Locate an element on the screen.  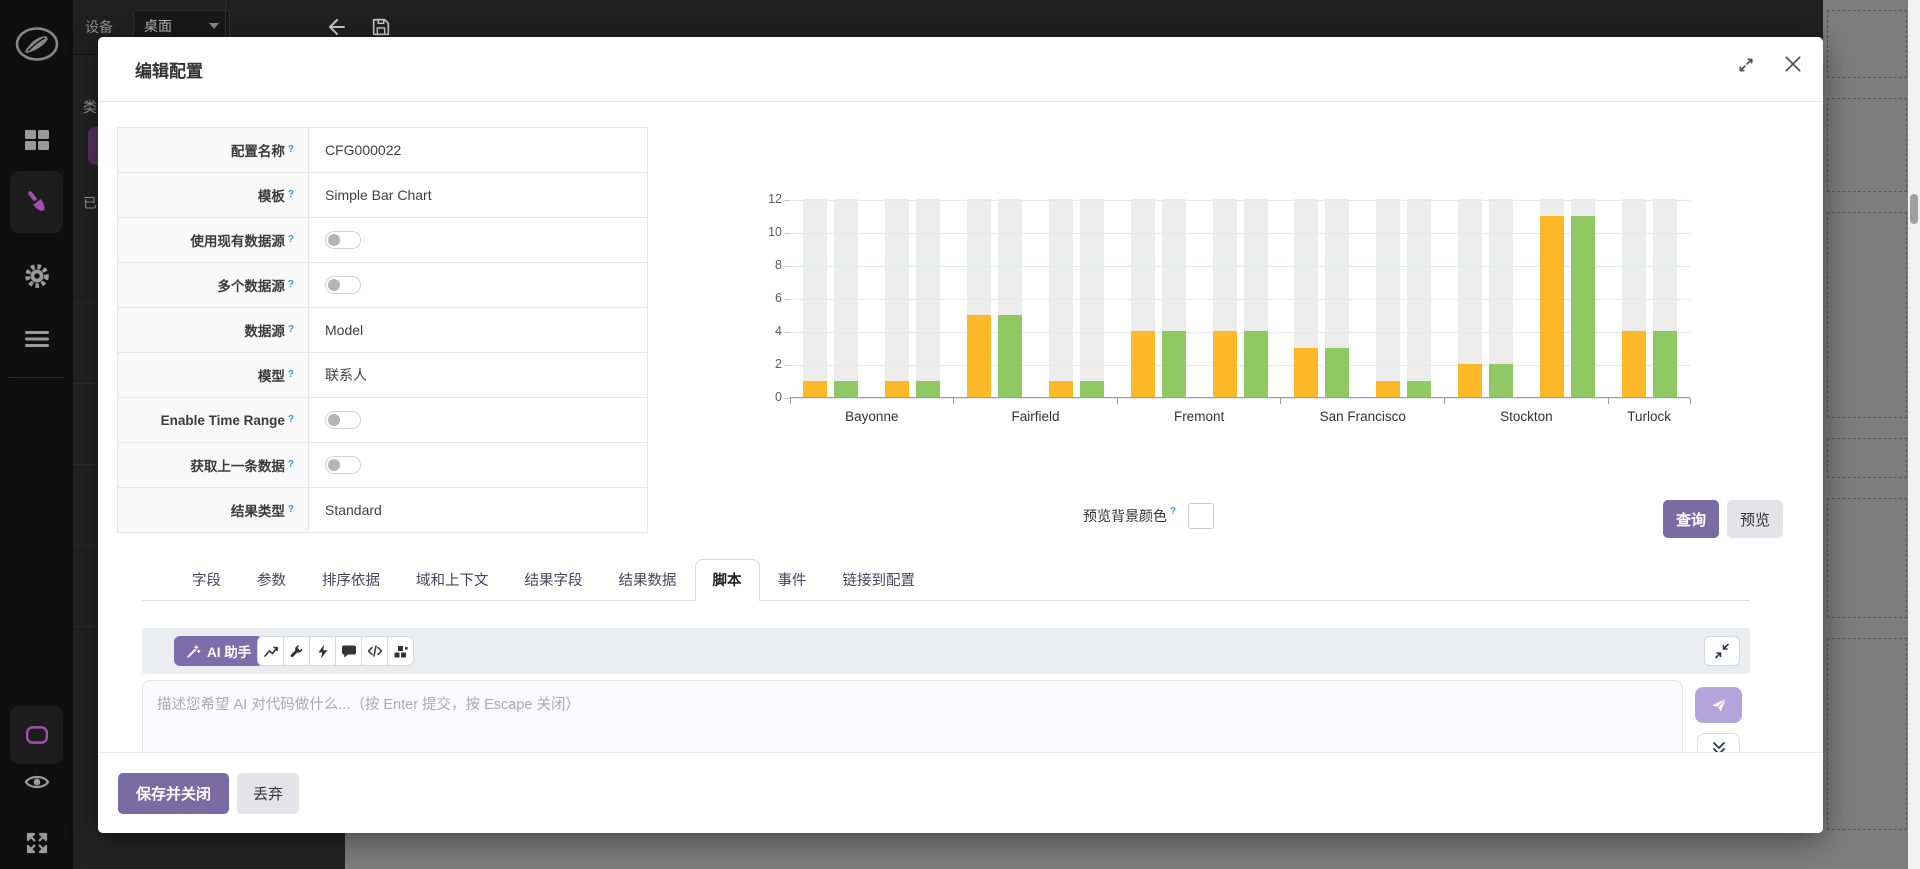
sidebar-item-settings is located at coordinates (36, 276).